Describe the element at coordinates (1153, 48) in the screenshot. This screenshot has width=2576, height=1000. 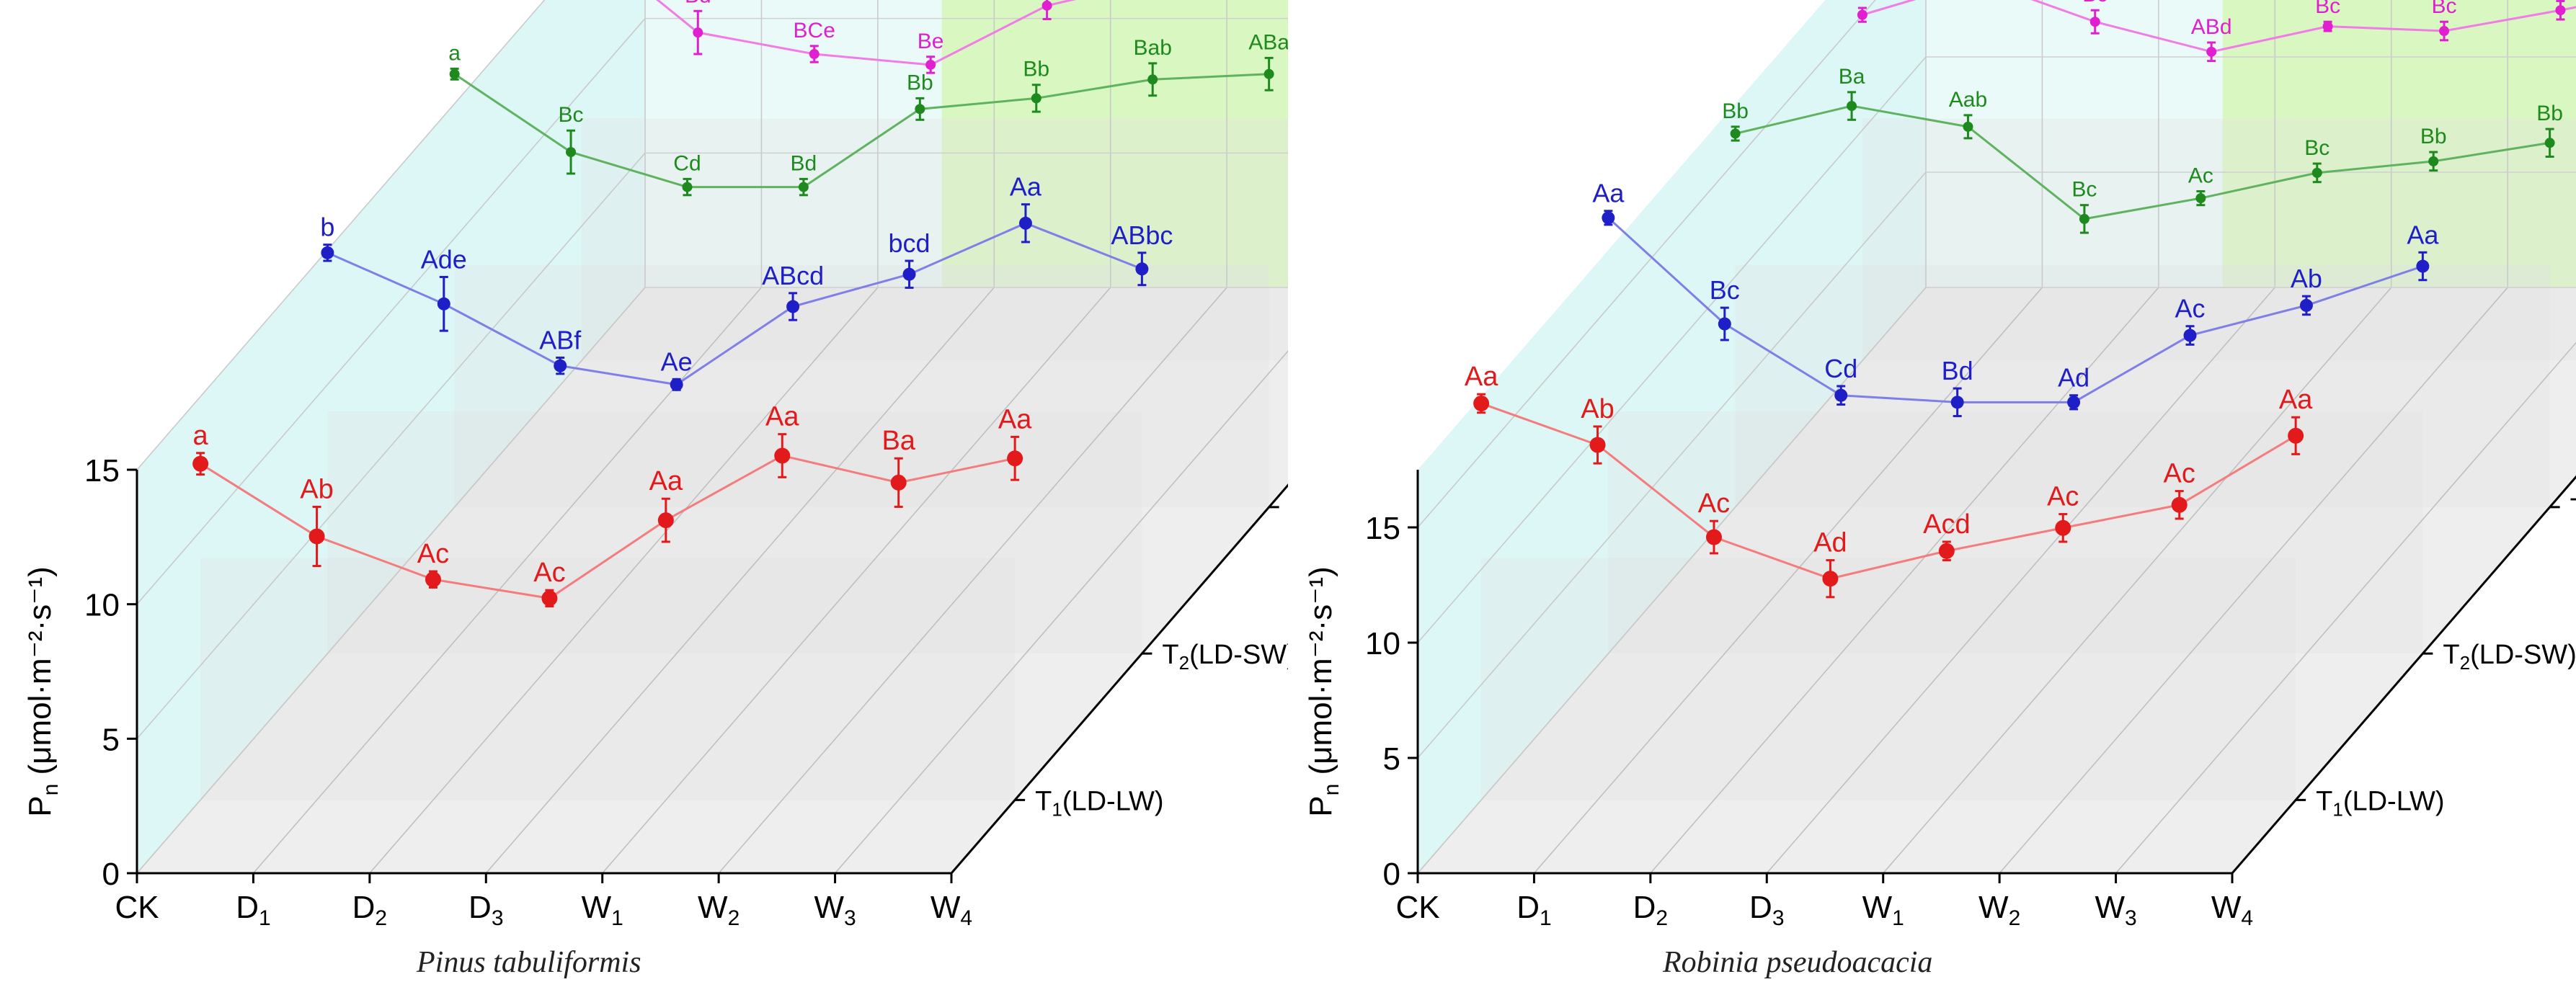
I see `significance-label: Bab` at that location.